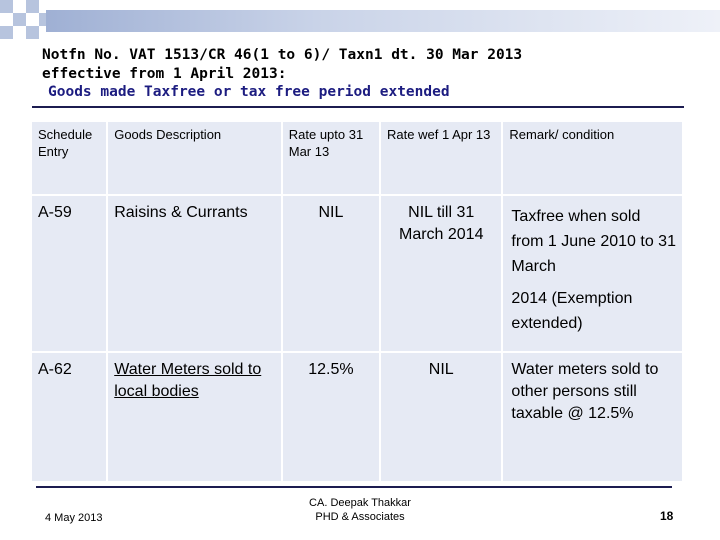  Describe the element at coordinates (354, 487) in the screenshot. I see `footer-divider` at that location.